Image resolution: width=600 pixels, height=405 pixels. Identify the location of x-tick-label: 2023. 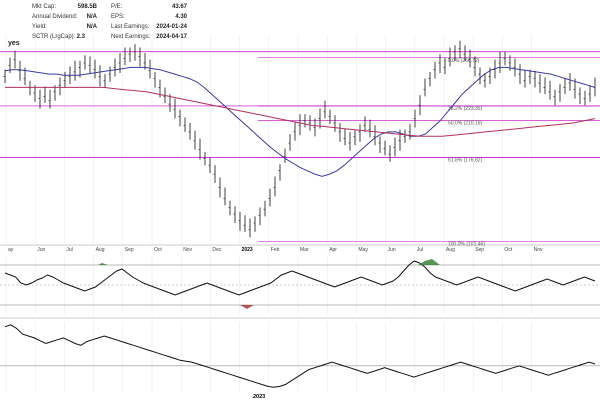
(247, 250).